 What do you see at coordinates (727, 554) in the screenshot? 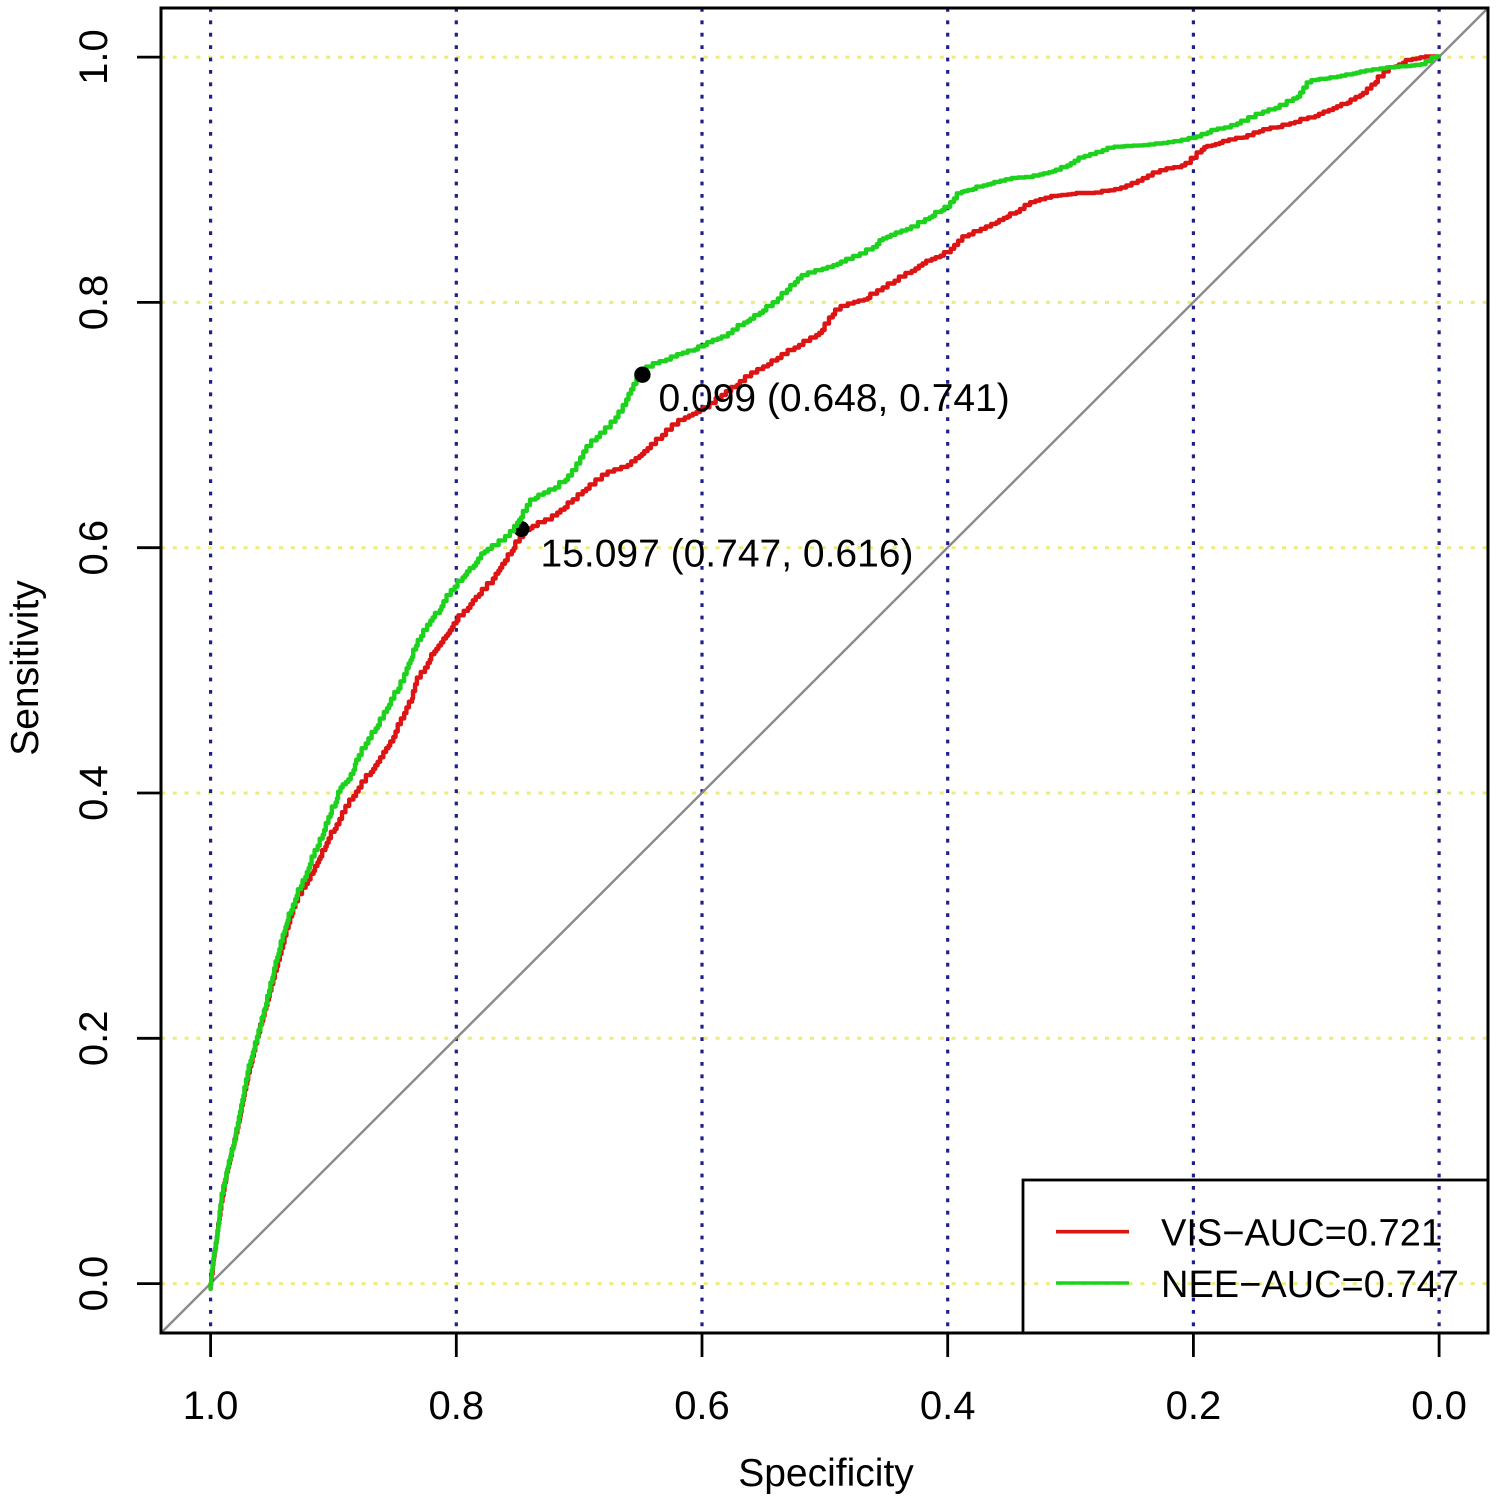
I see `svg-text: 15.097 (0.747, 0.616)` at bounding box center [727, 554].